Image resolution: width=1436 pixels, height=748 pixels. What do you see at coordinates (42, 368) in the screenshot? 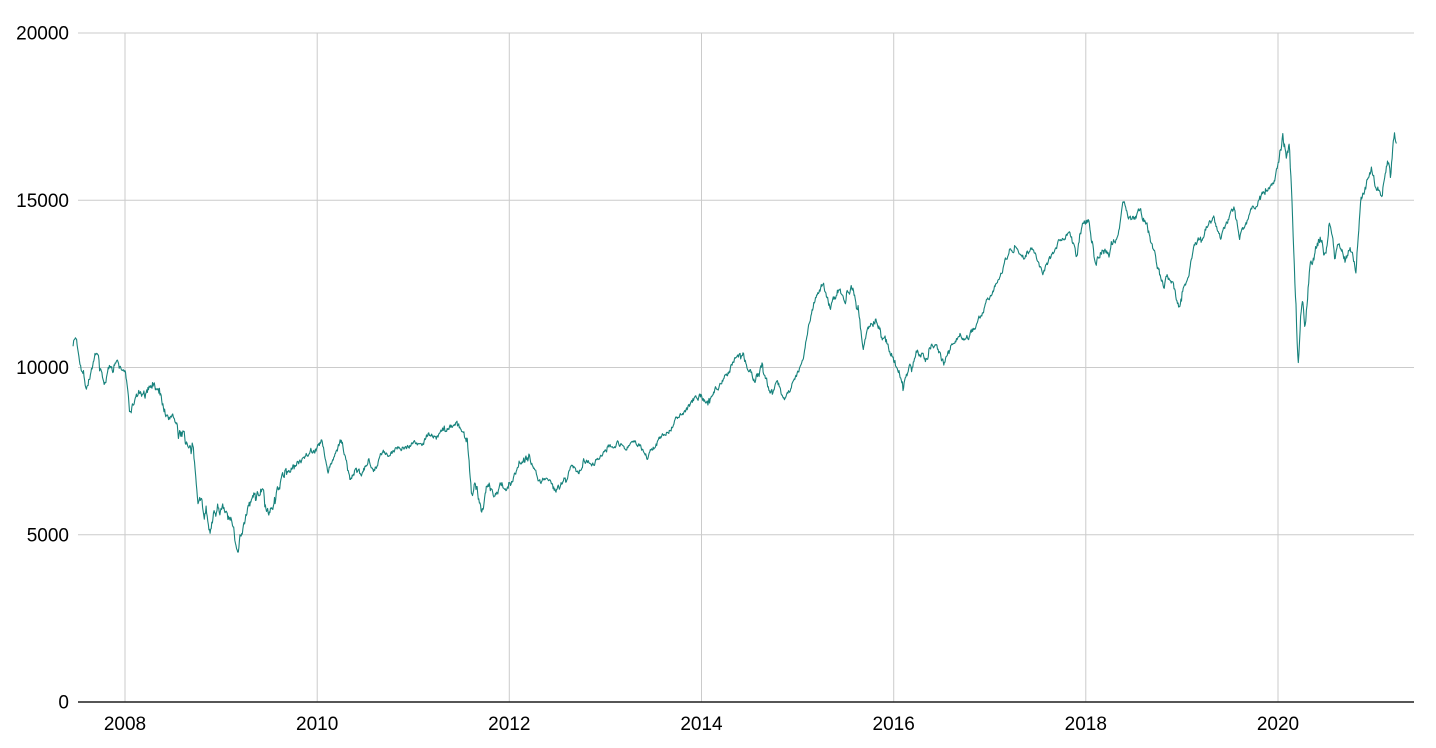
I see `y-tick-label: 10000` at bounding box center [42, 368].